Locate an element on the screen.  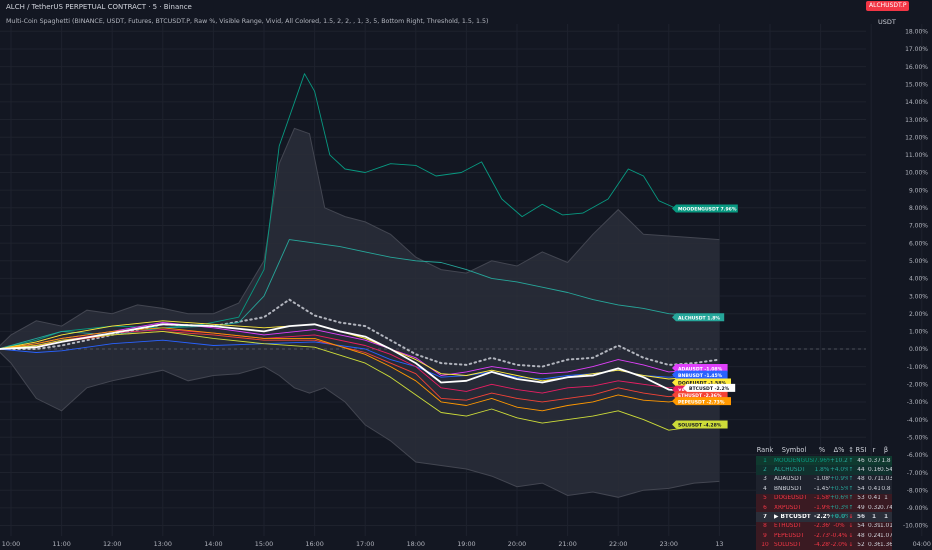
y-axis-label: 1.00% is located at coordinates (918, 332).